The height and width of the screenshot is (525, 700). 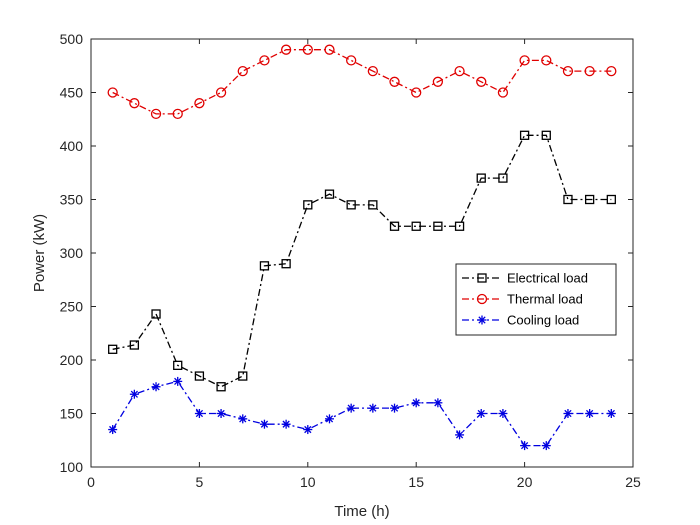 I want to click on x-axis-title: Time (h), so click(x=361, y=511).